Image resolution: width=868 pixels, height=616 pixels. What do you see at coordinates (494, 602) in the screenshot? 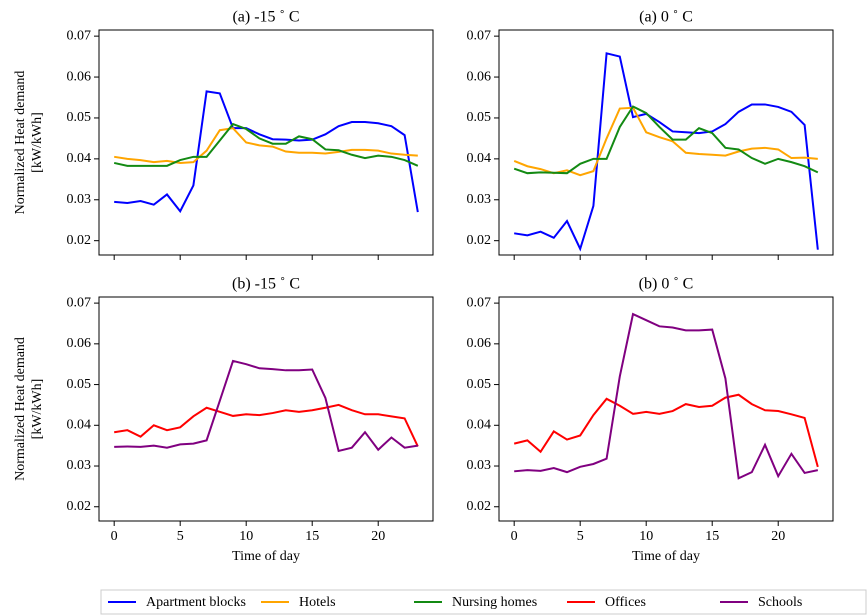
I see `legend-label: Nursing homes` at bounding box center [494, 602].